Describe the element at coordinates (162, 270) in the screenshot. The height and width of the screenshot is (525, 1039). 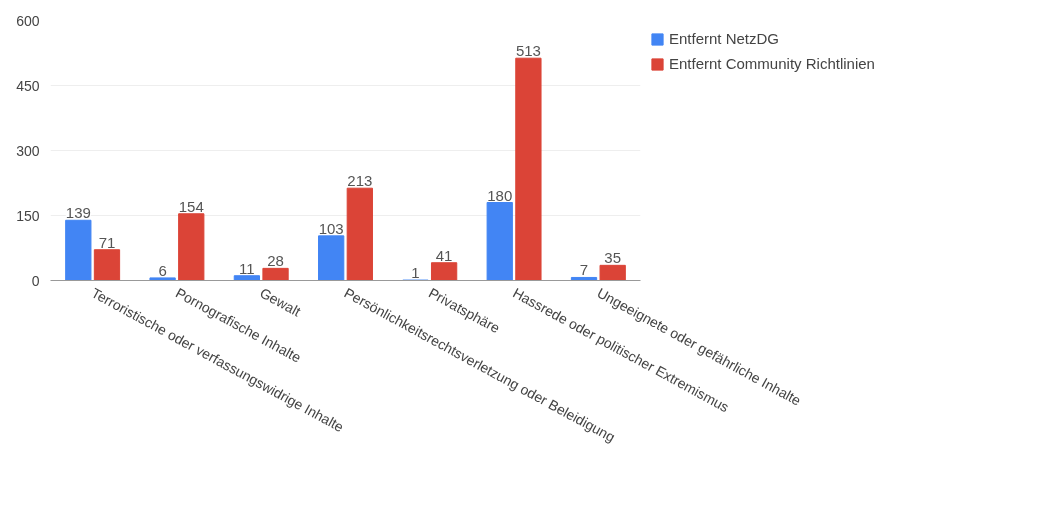
I see `data-label: 6` at that location.